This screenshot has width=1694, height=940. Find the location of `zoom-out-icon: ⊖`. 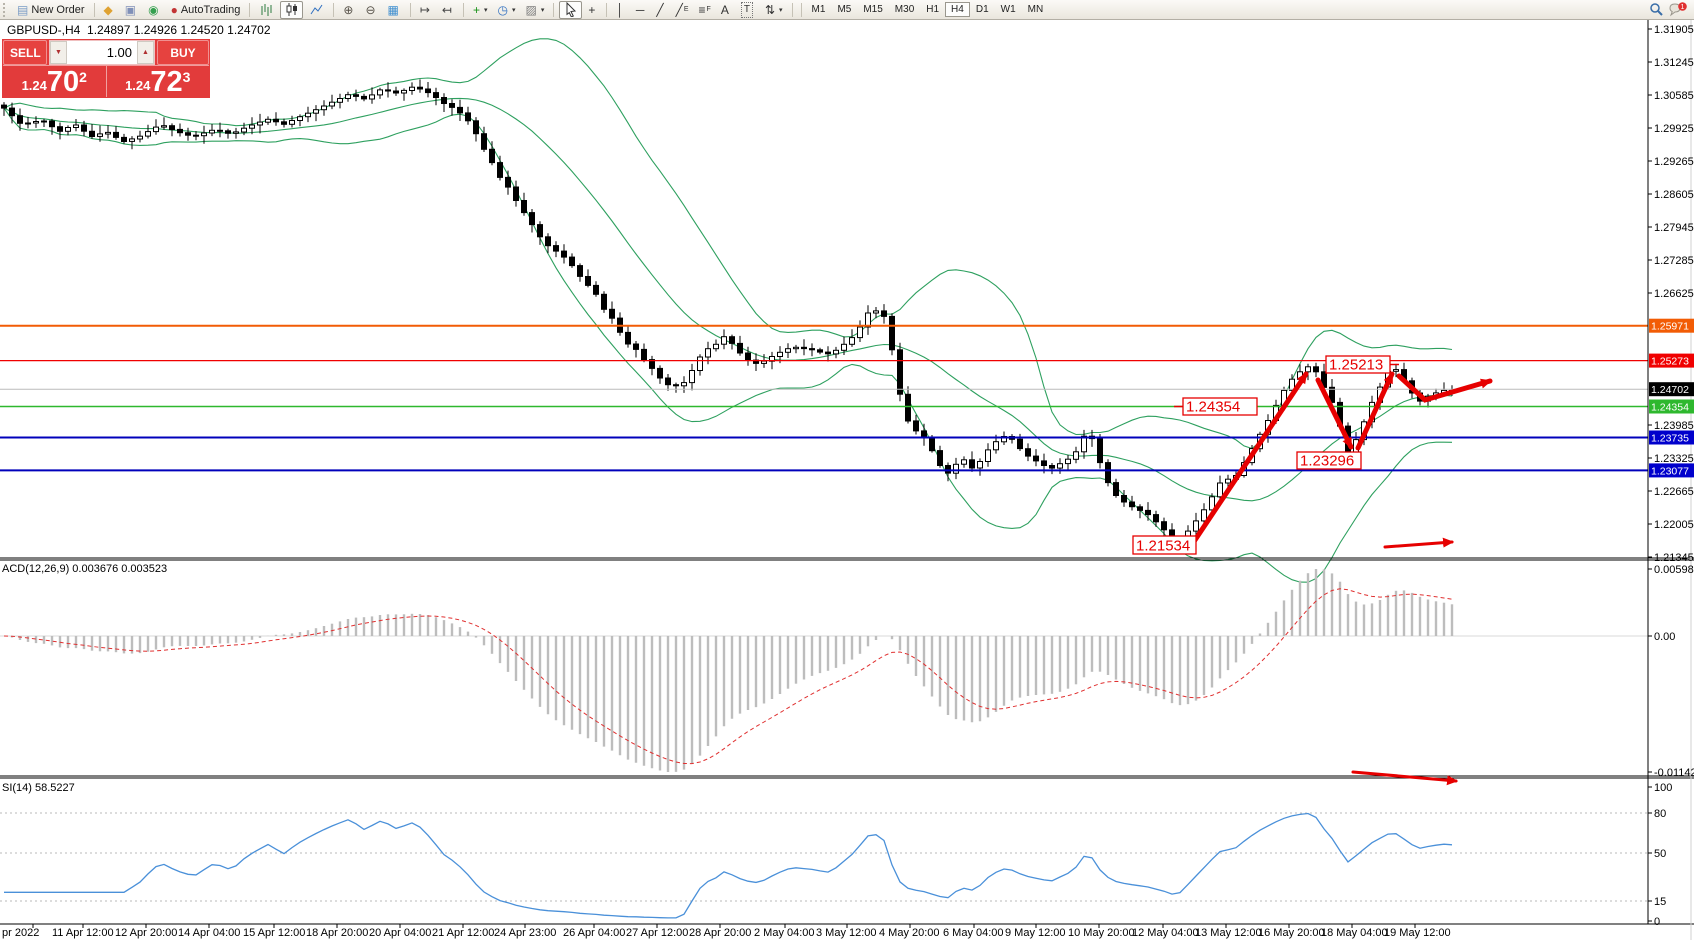

zoom-out-icon: ⊖ is located at coordinates (370, 9).